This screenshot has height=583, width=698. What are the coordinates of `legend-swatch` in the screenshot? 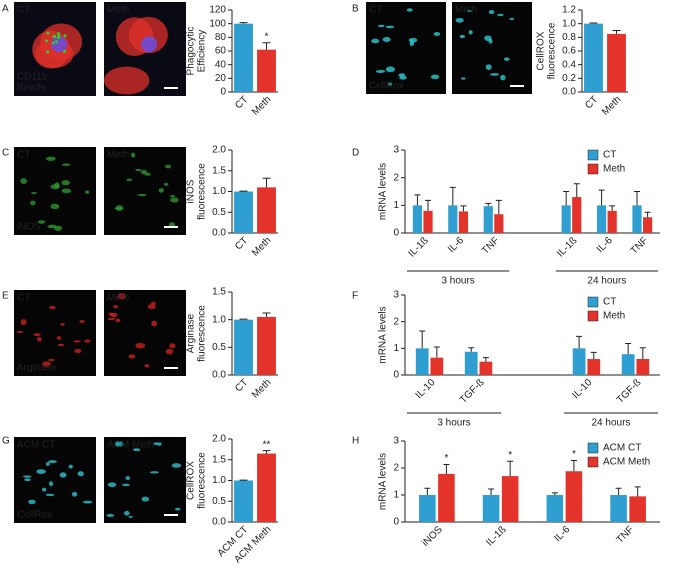 It's located at (593, 316).